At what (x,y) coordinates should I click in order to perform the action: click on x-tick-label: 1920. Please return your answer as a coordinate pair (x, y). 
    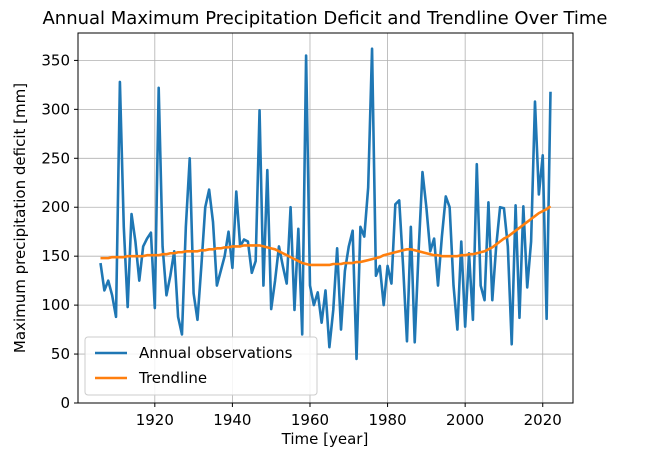
    Looking at the image, I should click on (155, 420).